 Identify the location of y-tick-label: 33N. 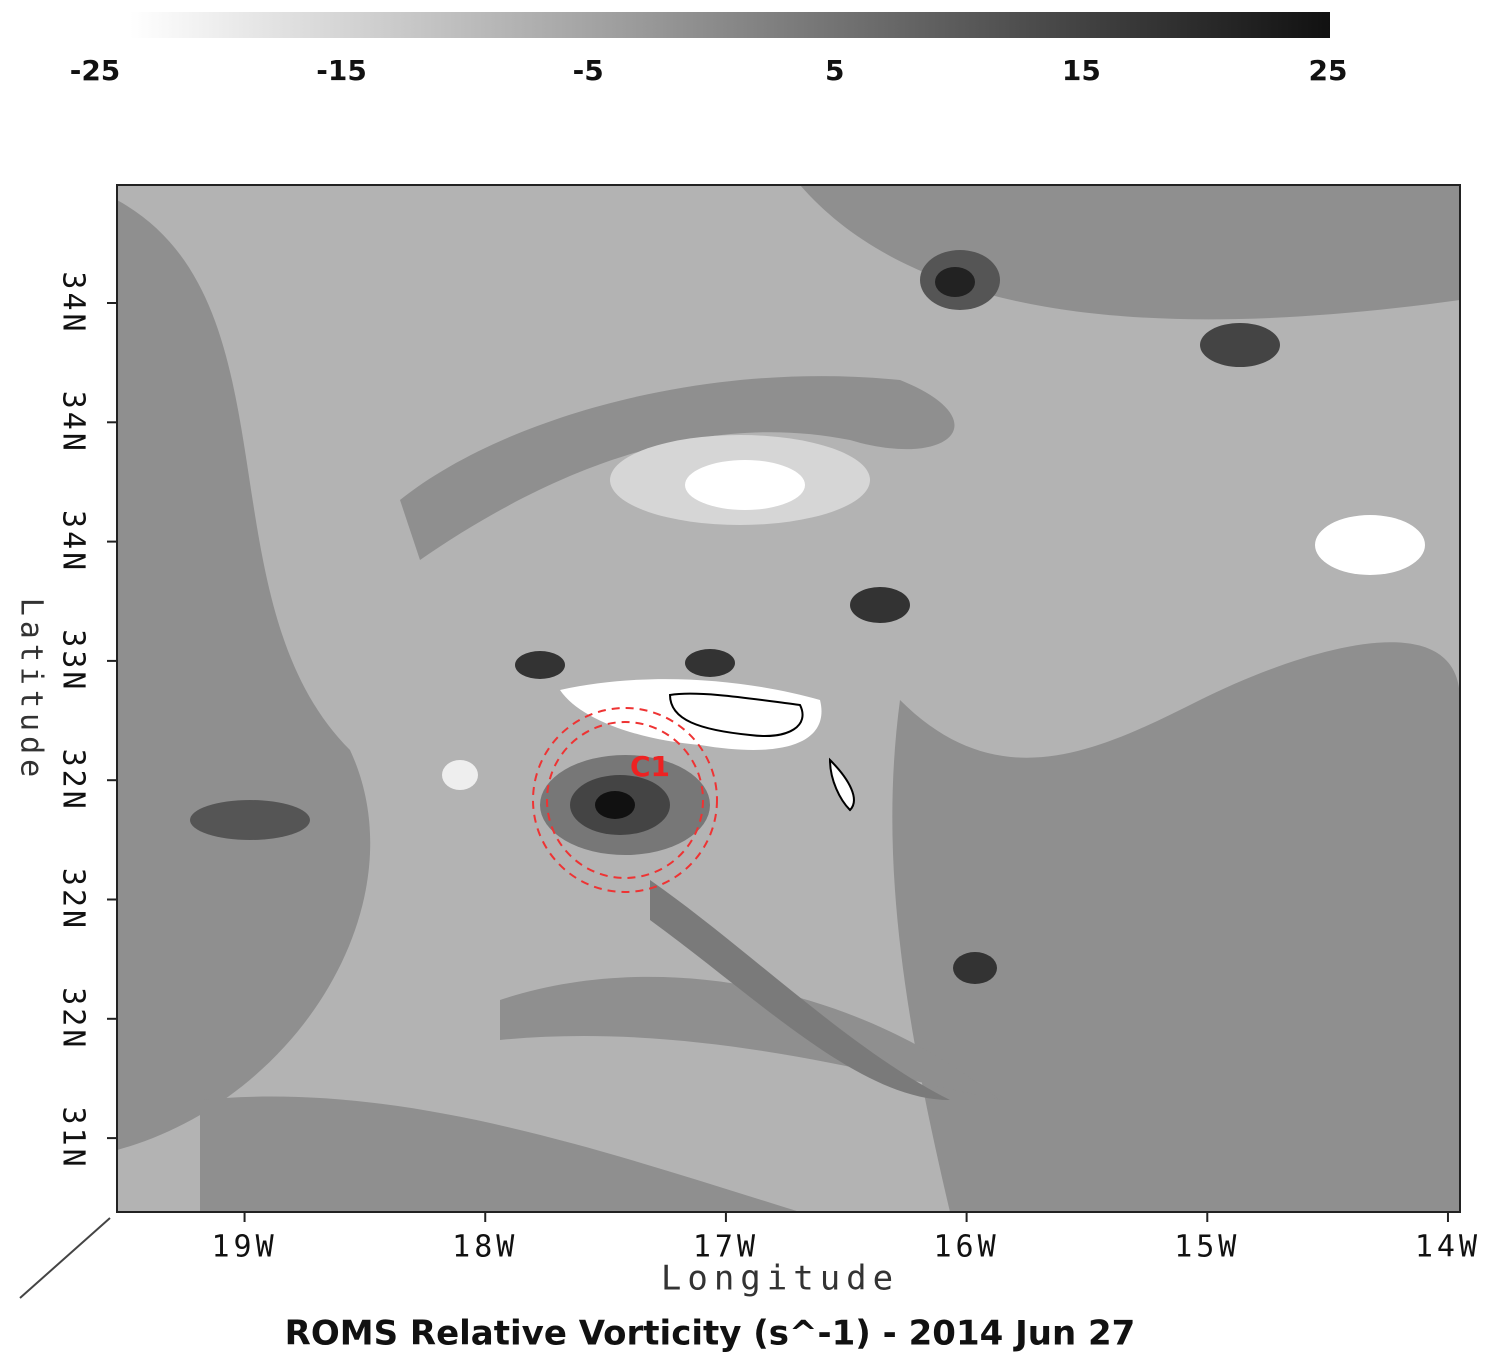
(73, 660).